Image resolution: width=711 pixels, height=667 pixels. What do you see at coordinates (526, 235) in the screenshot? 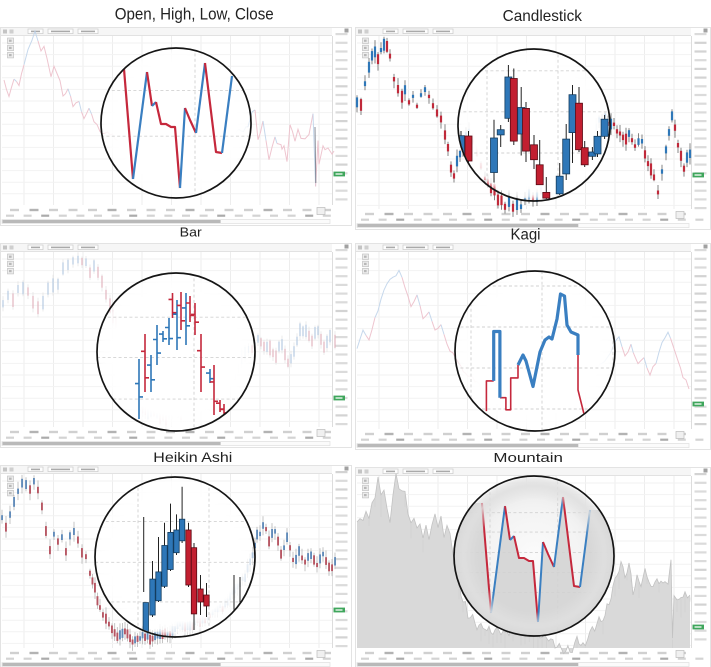
I see `svg-text: Kagi` at bounding box center [526, 235].